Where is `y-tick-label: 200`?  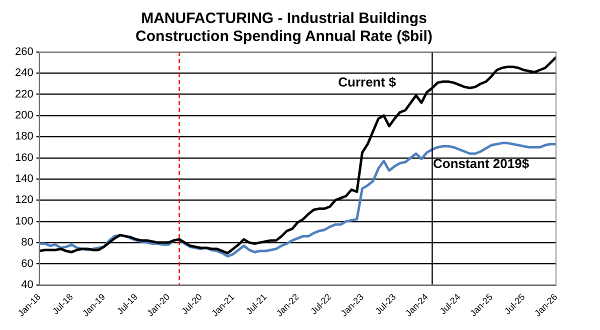 y-tick-label: 200 is located at coordinates (24, 116).